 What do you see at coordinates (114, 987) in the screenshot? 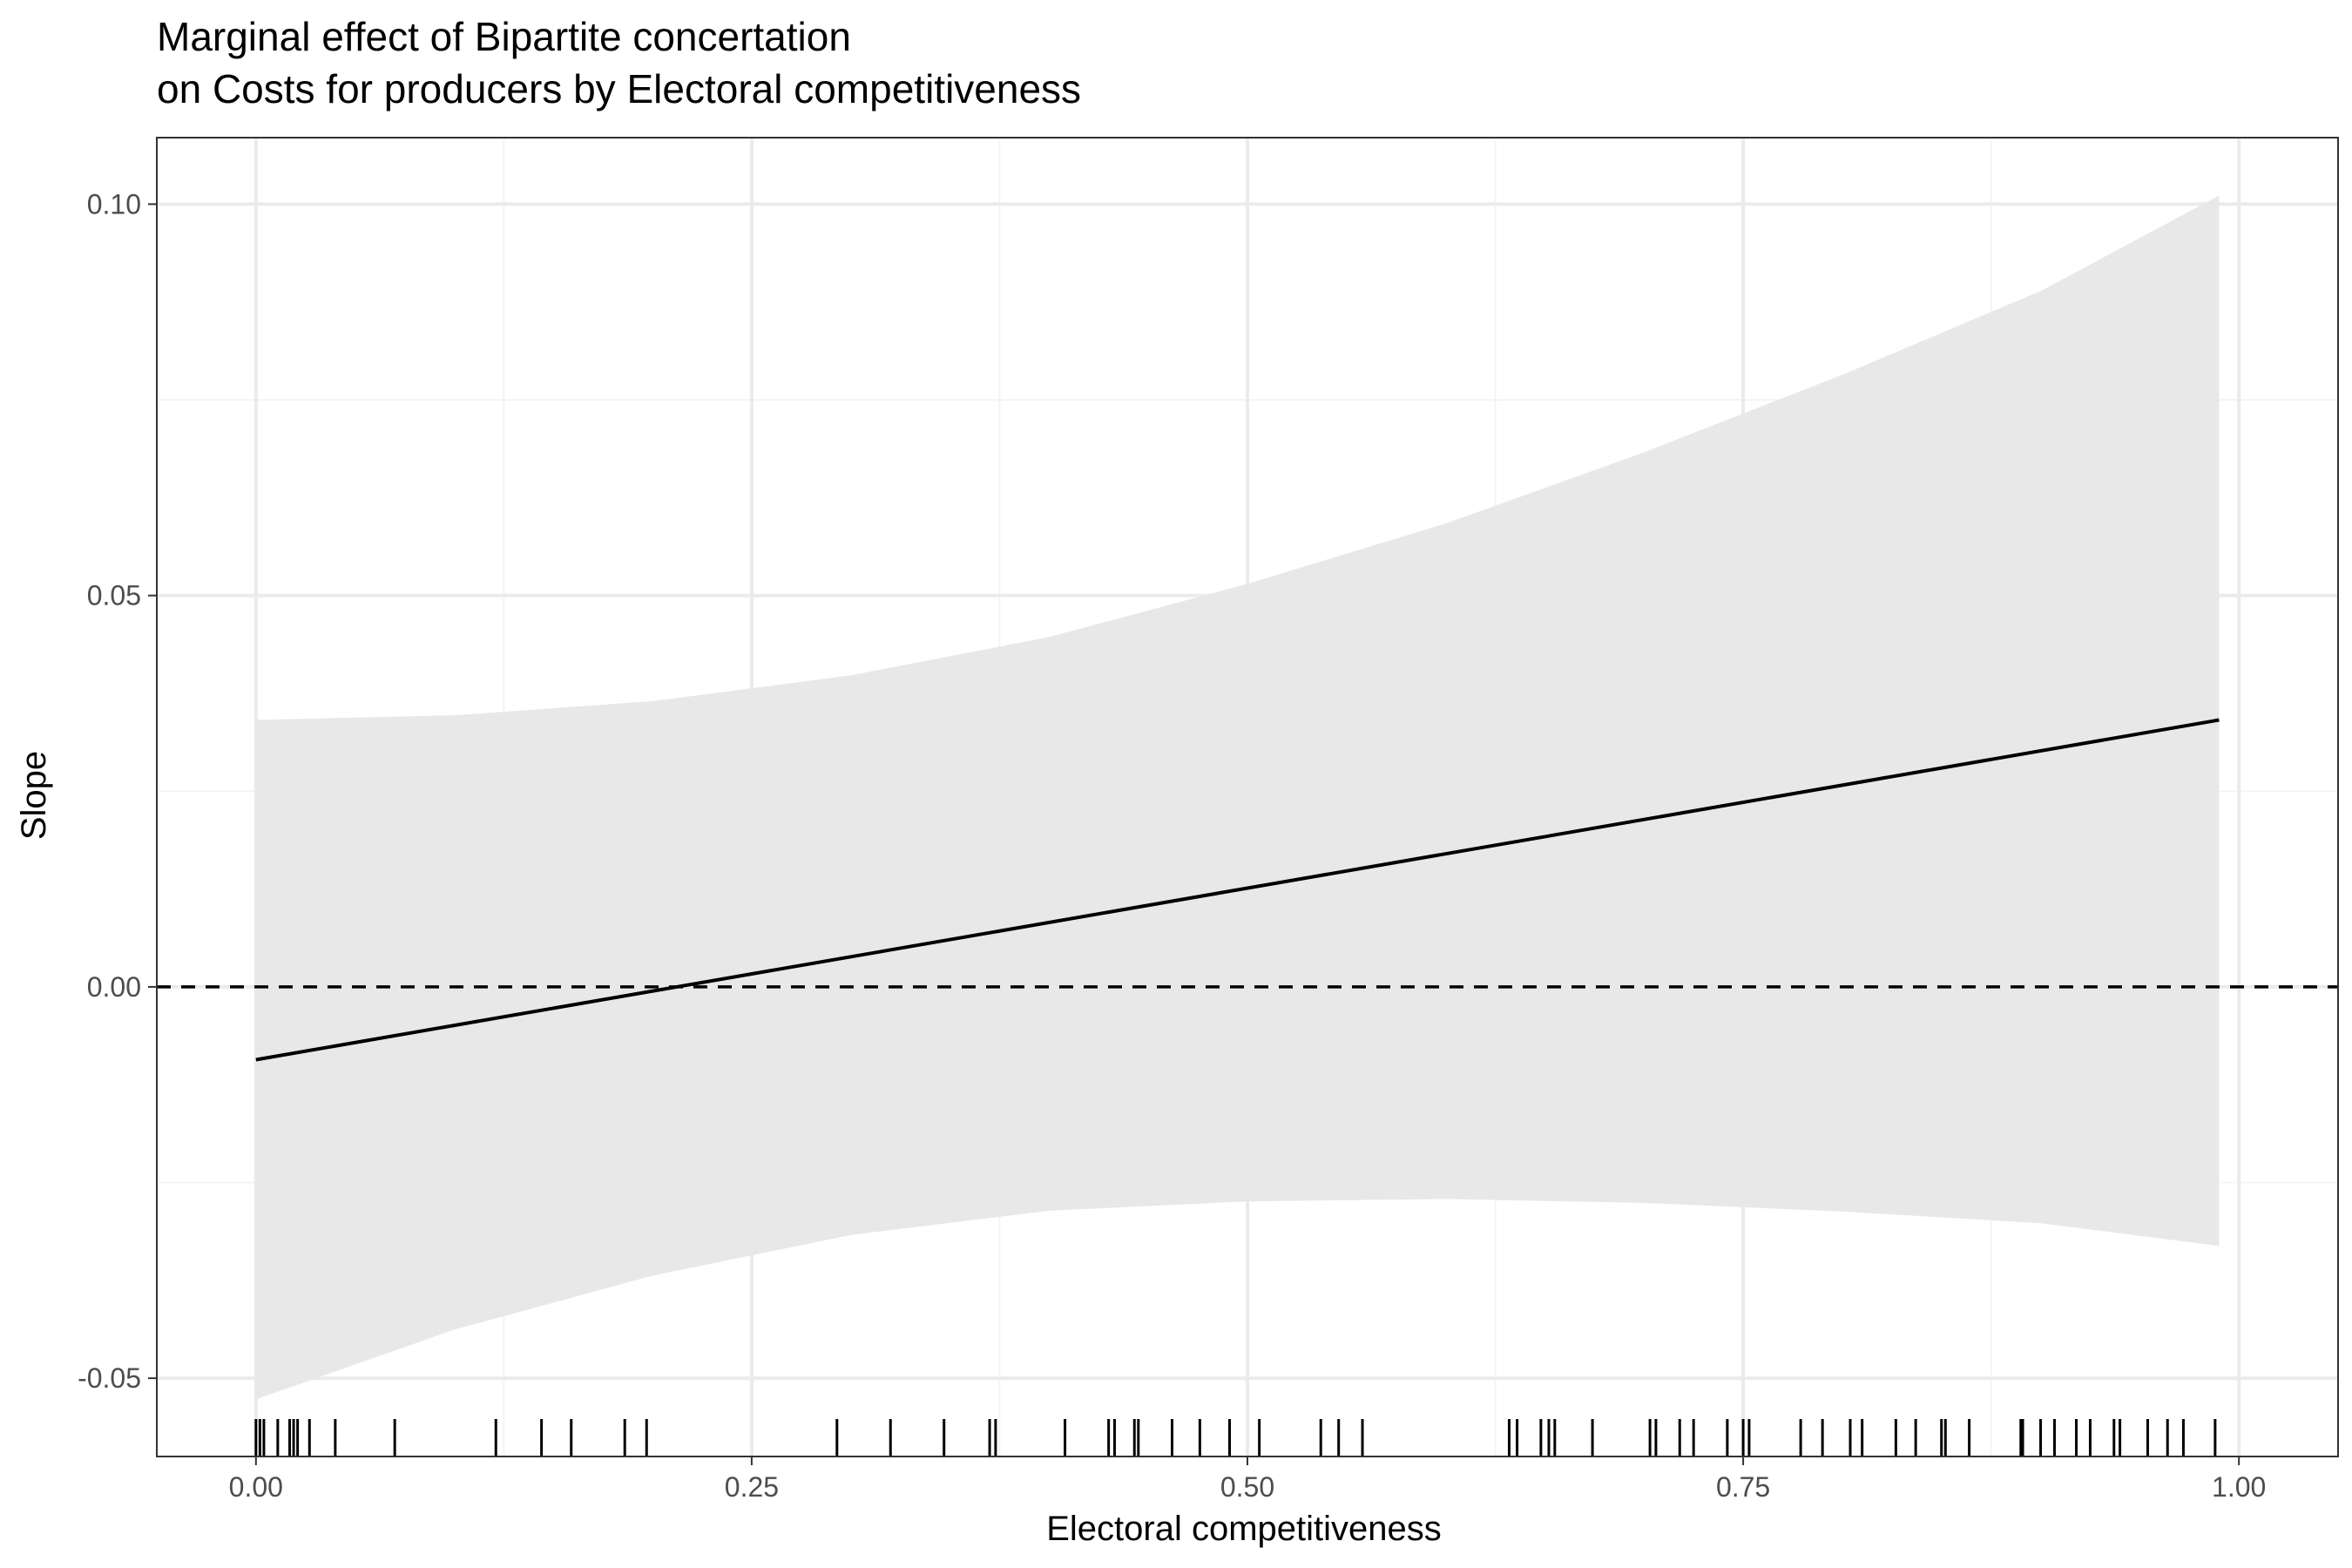
I see `y-tick-label: 0.00` at bounding box center [114, 987].